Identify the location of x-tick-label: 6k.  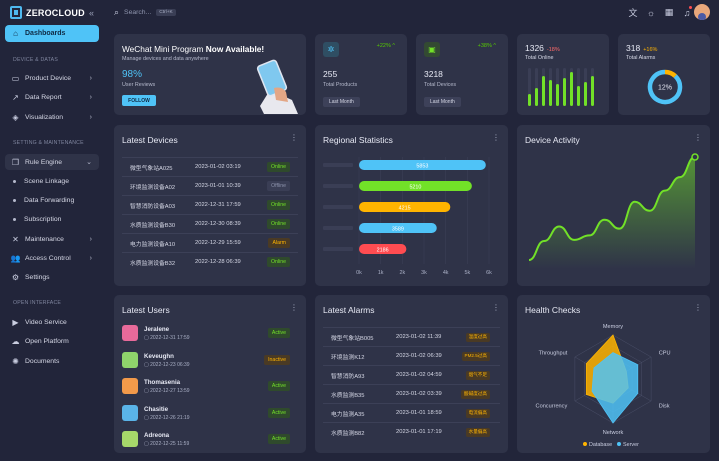
(489, 273).